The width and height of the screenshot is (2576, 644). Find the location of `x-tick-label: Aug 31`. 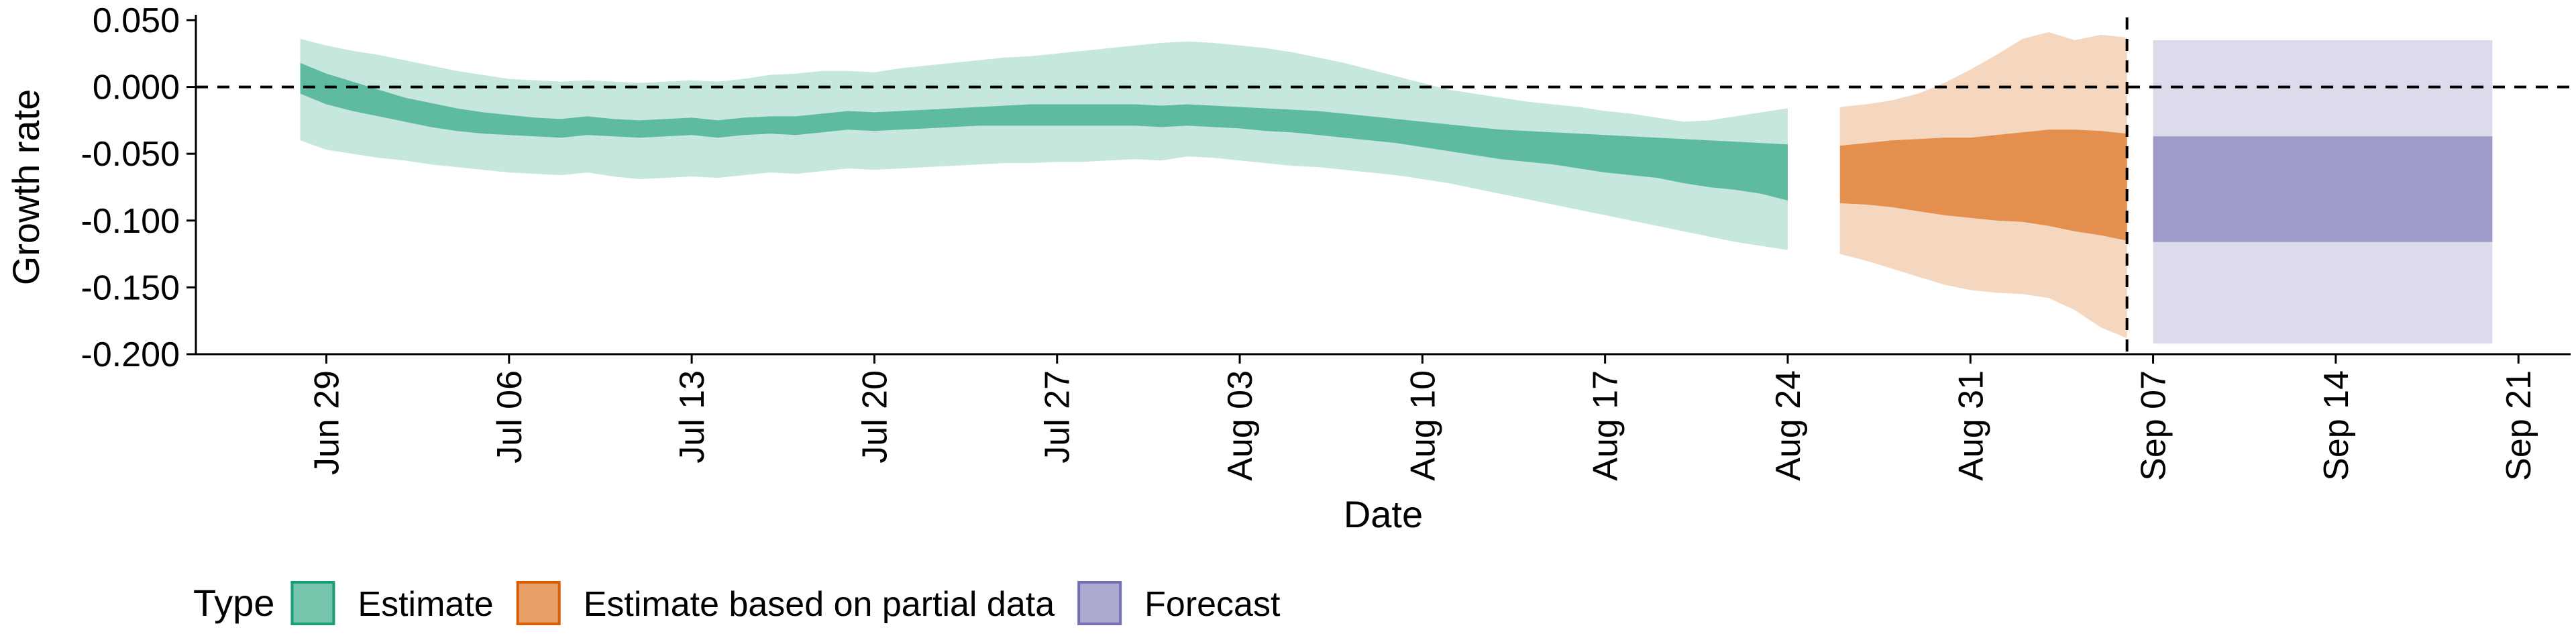

x-tick-label: Aug 31 is located at coordinates (1970, 425).